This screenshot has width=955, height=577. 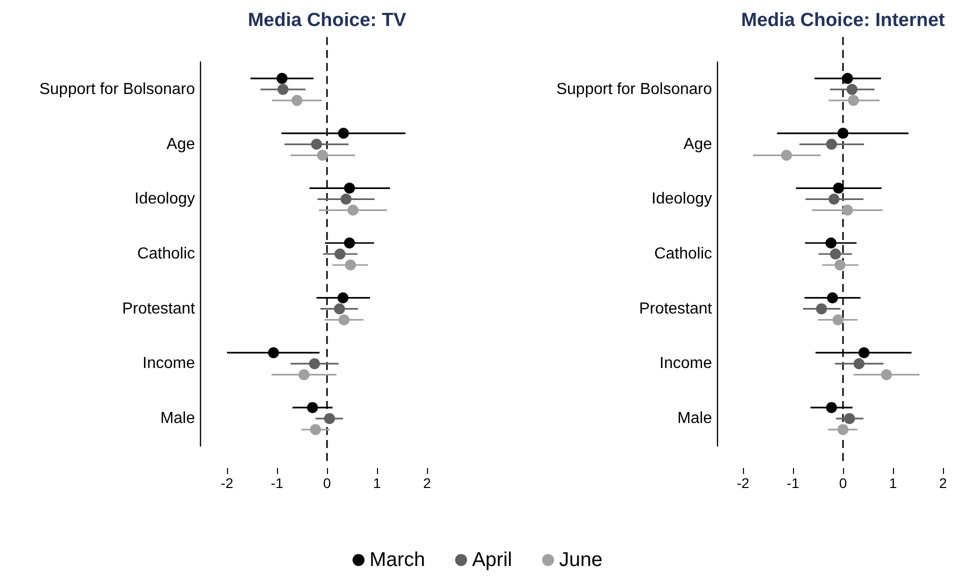 What do you see at coordinates (492, 560) in the screenshot?
I see `legend-label: April` at bounding box center [492, 560].